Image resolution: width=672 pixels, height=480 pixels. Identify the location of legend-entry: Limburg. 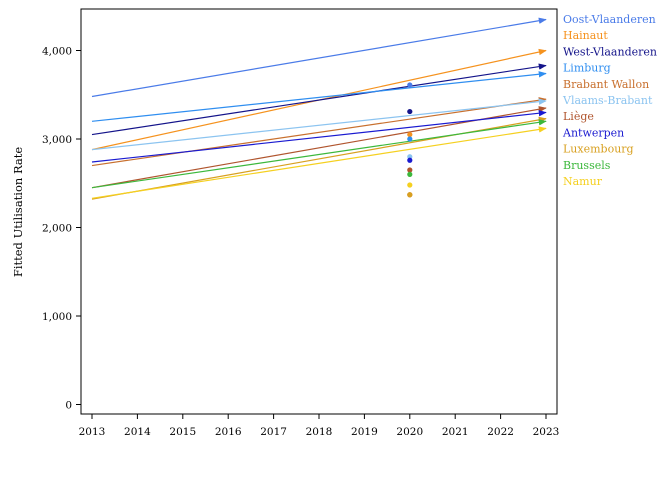
(587, 68).